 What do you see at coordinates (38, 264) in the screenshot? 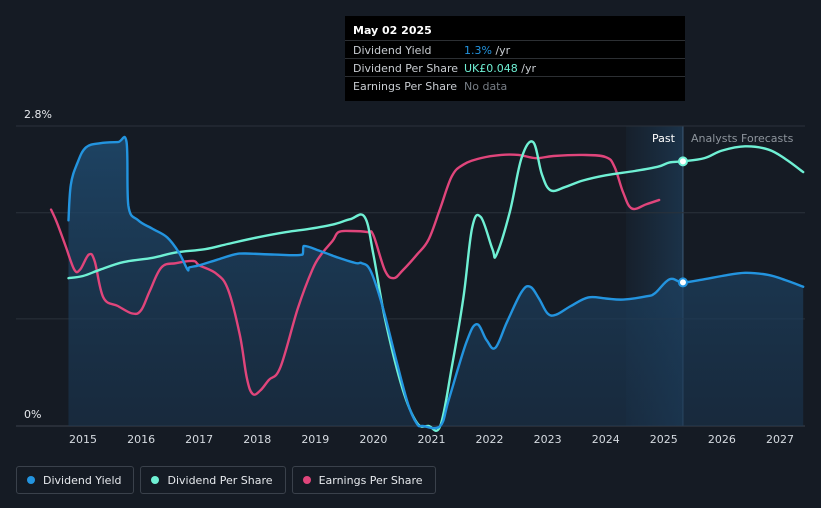
I see `y-axis-ticks: 2.8% 0%` at bounding box center [38, 264].